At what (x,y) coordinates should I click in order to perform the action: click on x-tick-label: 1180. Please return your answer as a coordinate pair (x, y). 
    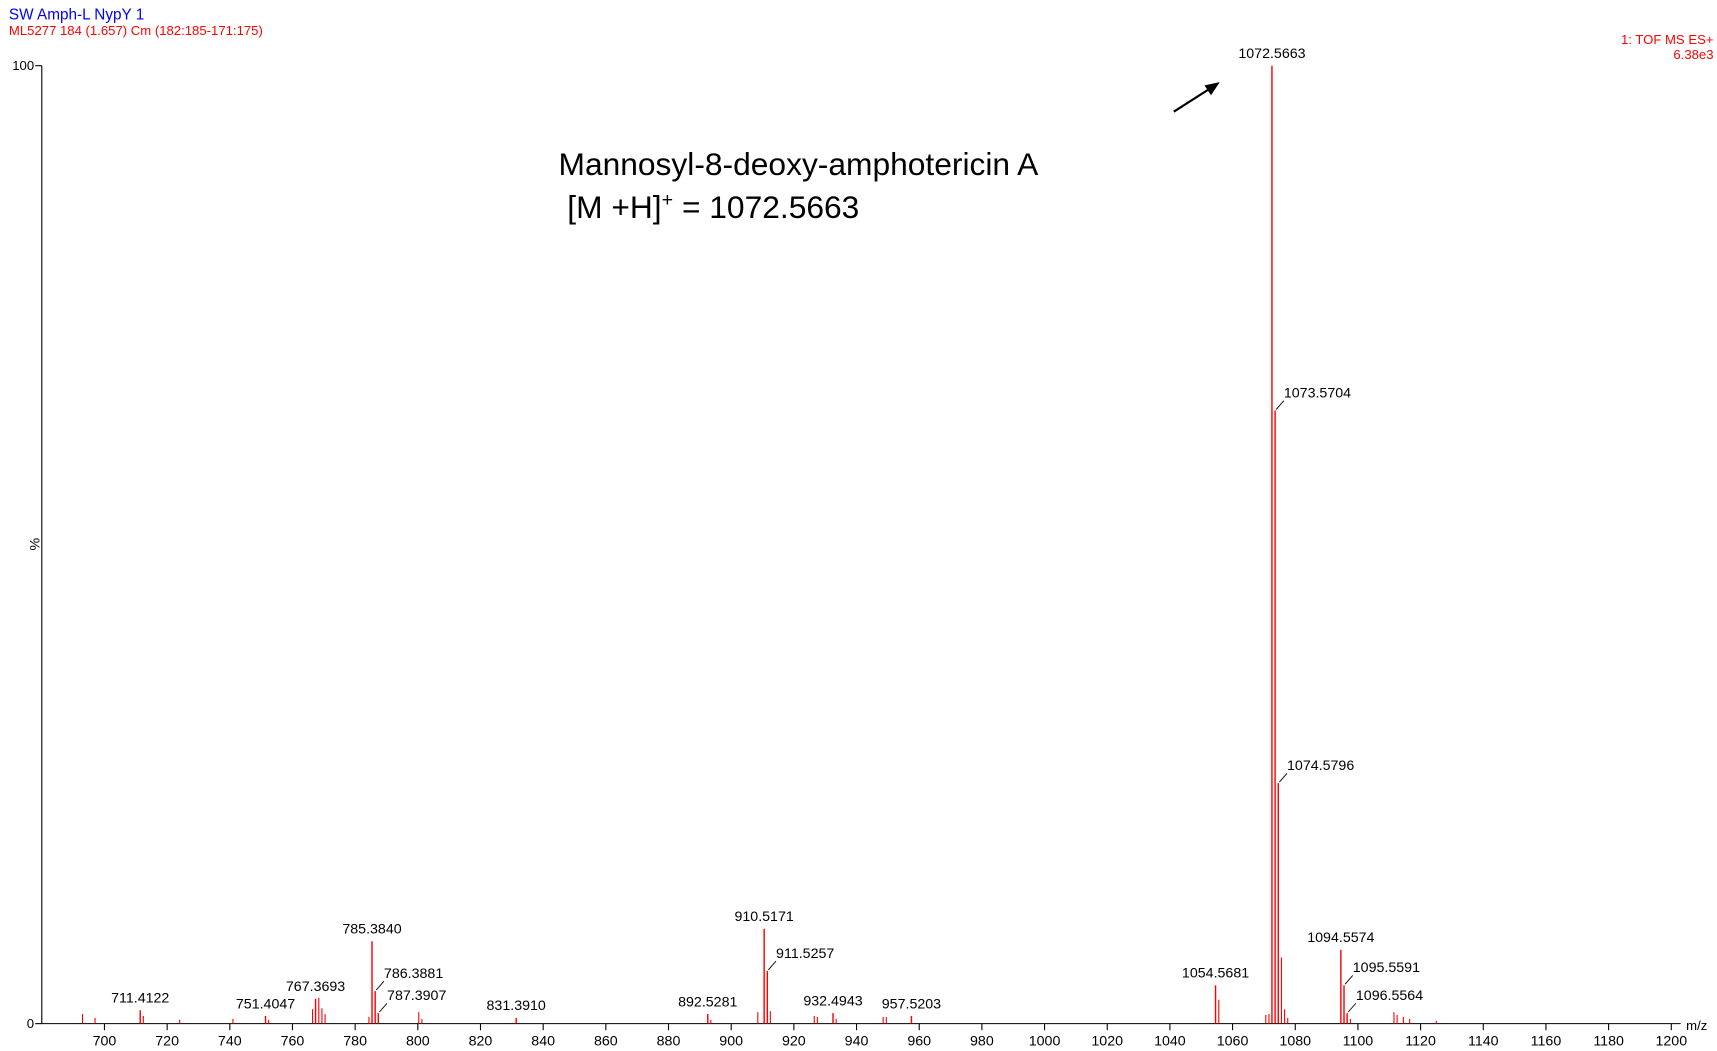
    Looking at the image, I should click on (1608, 1042).